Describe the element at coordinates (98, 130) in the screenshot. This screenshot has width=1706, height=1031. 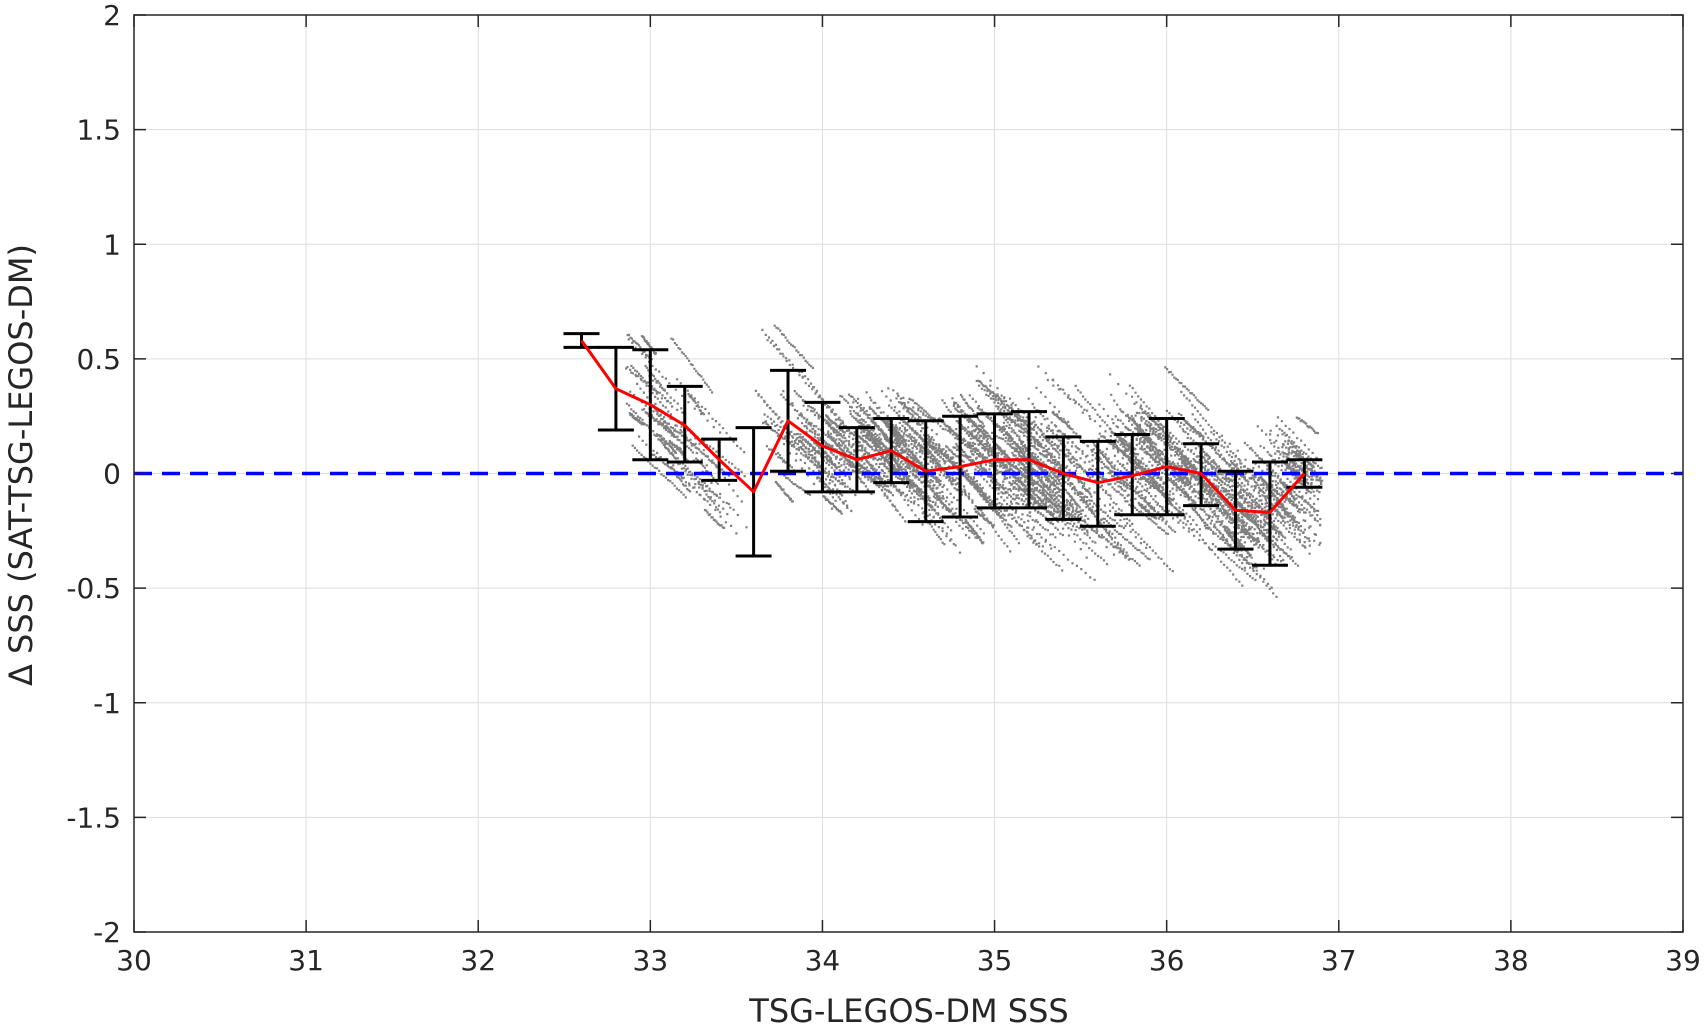
I see `y-tick-label: 1.5` at that location.